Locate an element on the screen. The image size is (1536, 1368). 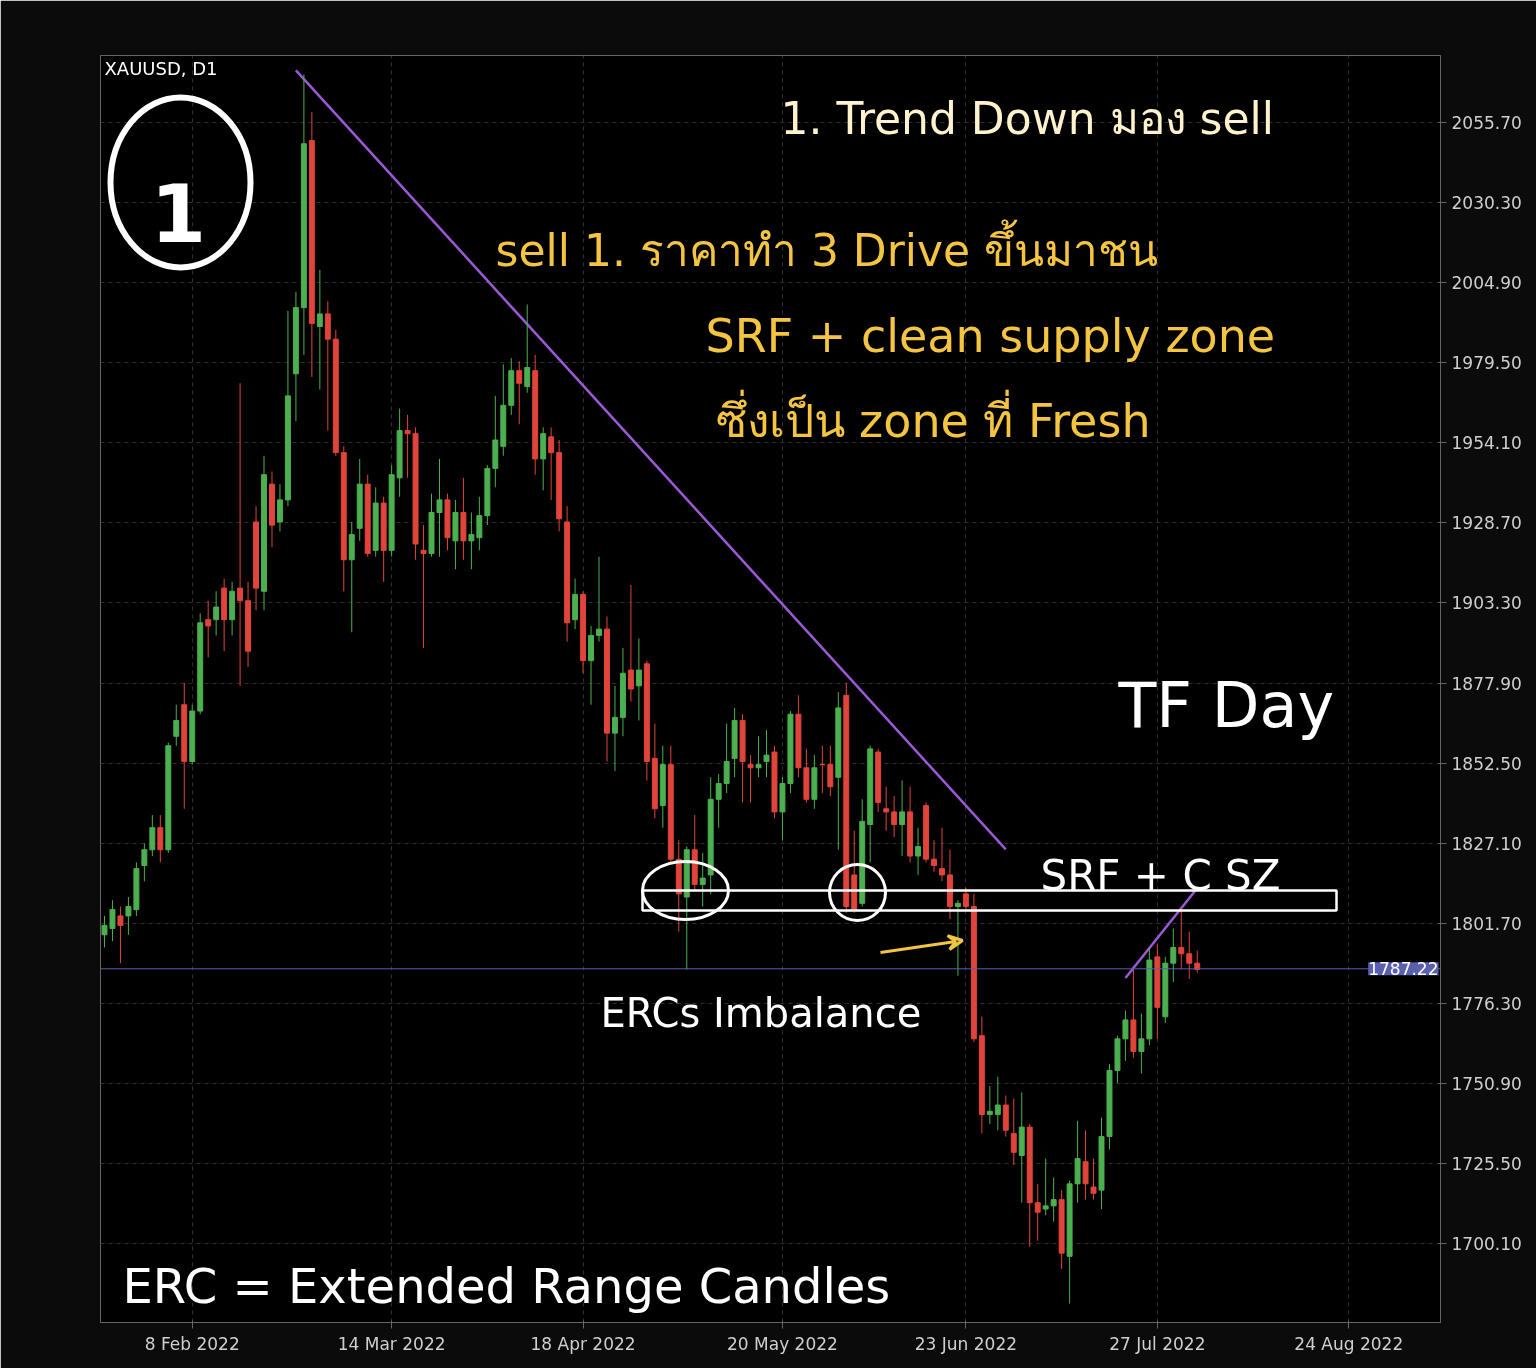
y-tick-label: 1979.50 is located at coordinates (1486, 363).